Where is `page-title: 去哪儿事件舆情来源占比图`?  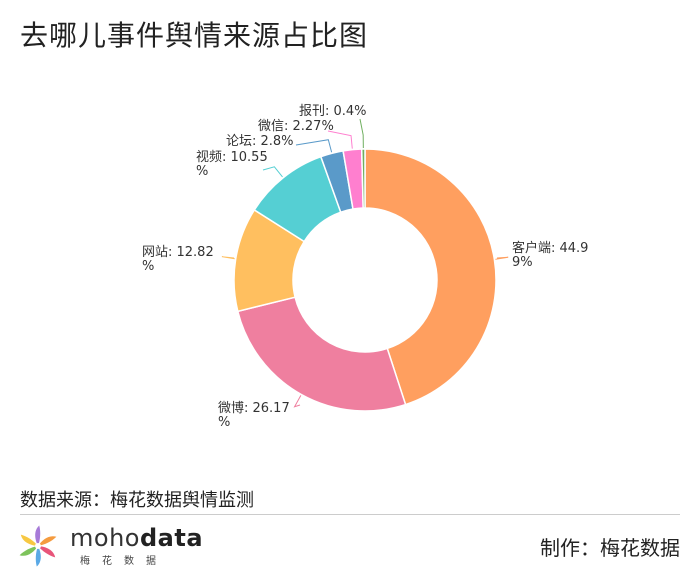 page-title: 去哪儿事件舆情来源占比图 is located at coordinates (194, 35).